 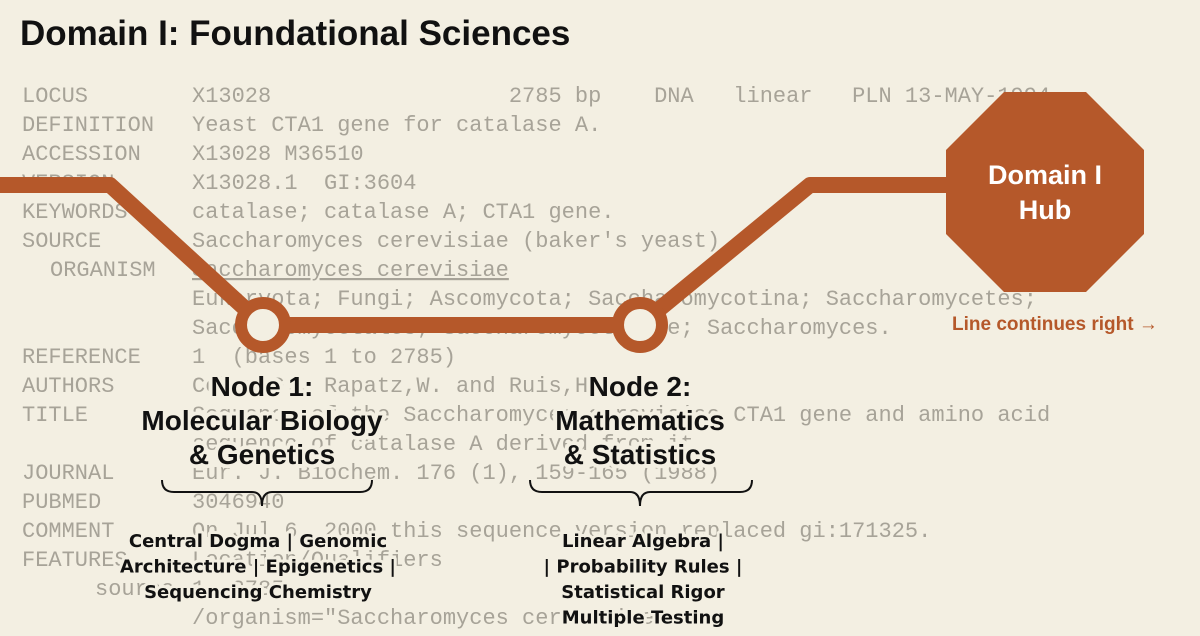 I want to click on record-value: Eur. J. Biochem. 176 (1), 159-165 (1988), so click(x=456, y=473).